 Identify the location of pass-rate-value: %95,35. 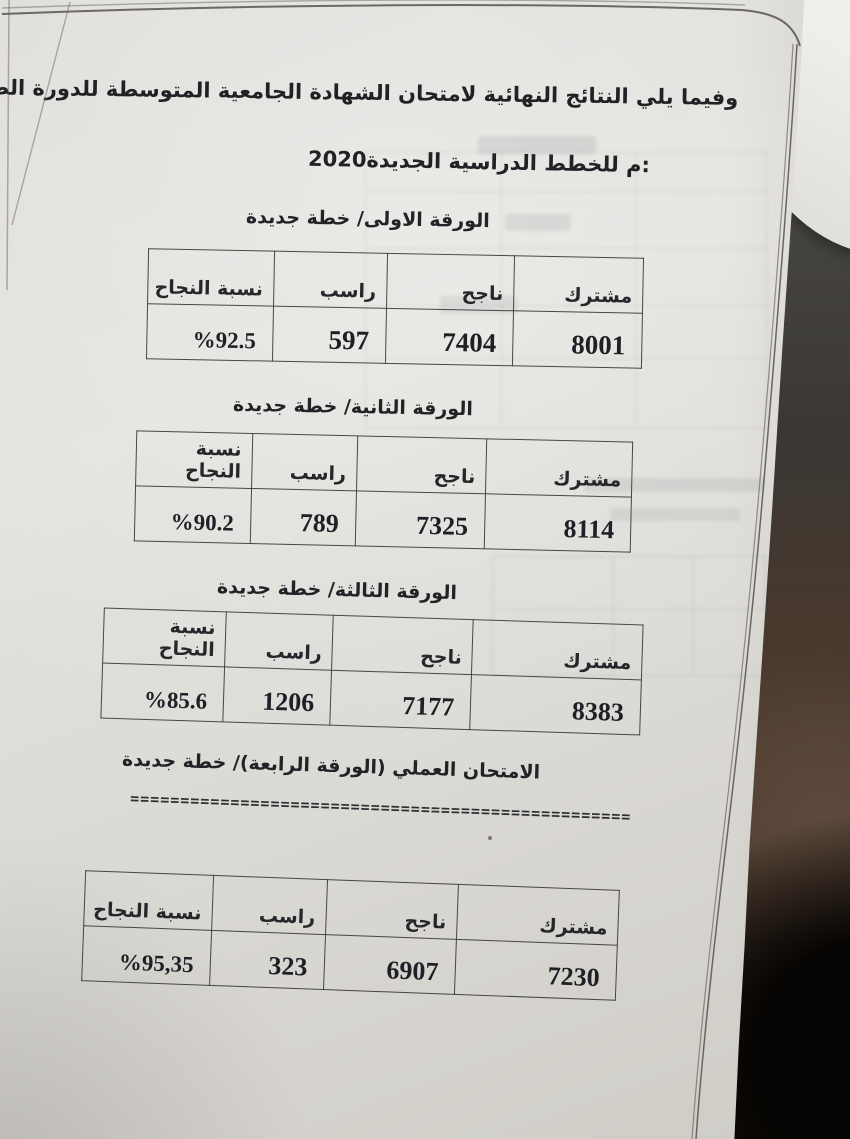
(146, 955).